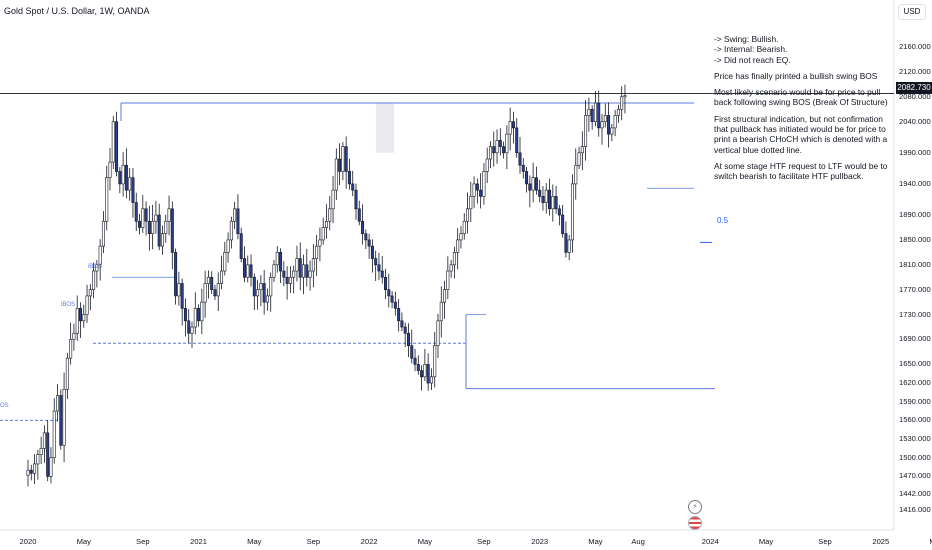  I want to click on price-tick-label: 1500.000, so click(915, 457).